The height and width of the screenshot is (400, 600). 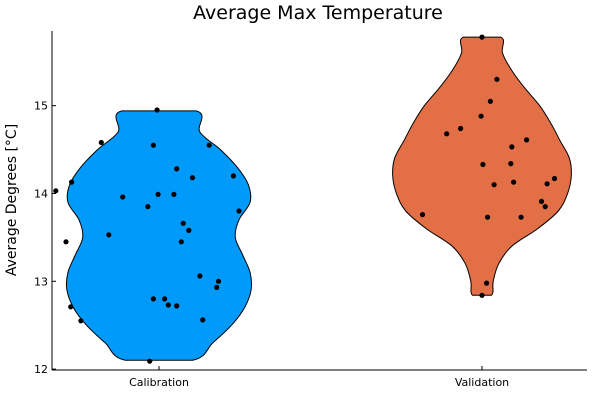 What do you see at coordinates (12, 200) in the screenshot?
I see `y-axis-label: Average Degrees [°C]` at bounding box center [12, 200].